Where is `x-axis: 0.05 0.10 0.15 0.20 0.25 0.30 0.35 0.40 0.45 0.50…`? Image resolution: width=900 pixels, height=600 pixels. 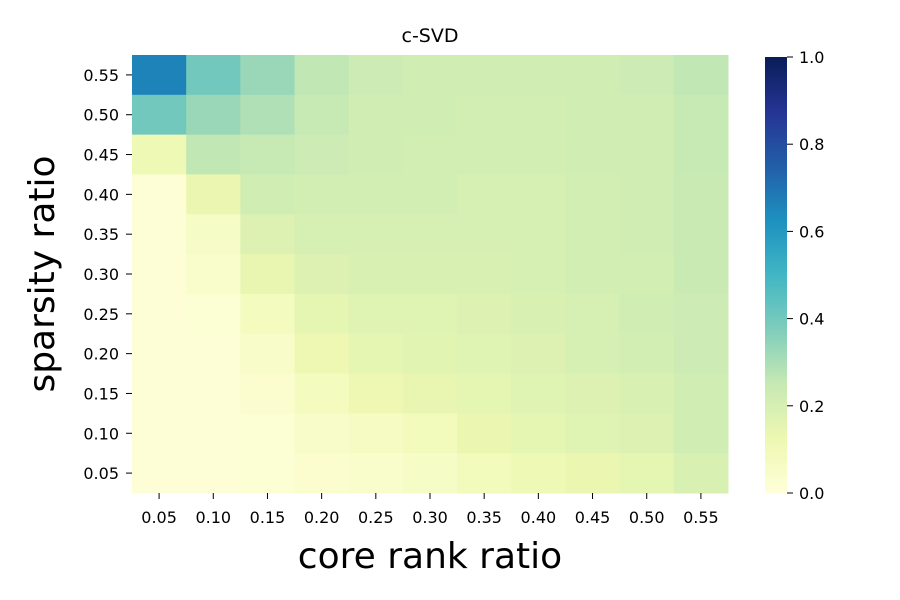 x-axis: 0.05 0.10 0.15 0.20 0.25 0.30 0.35 0.40 0.45 0.50… is located at coordinates (430, 510).